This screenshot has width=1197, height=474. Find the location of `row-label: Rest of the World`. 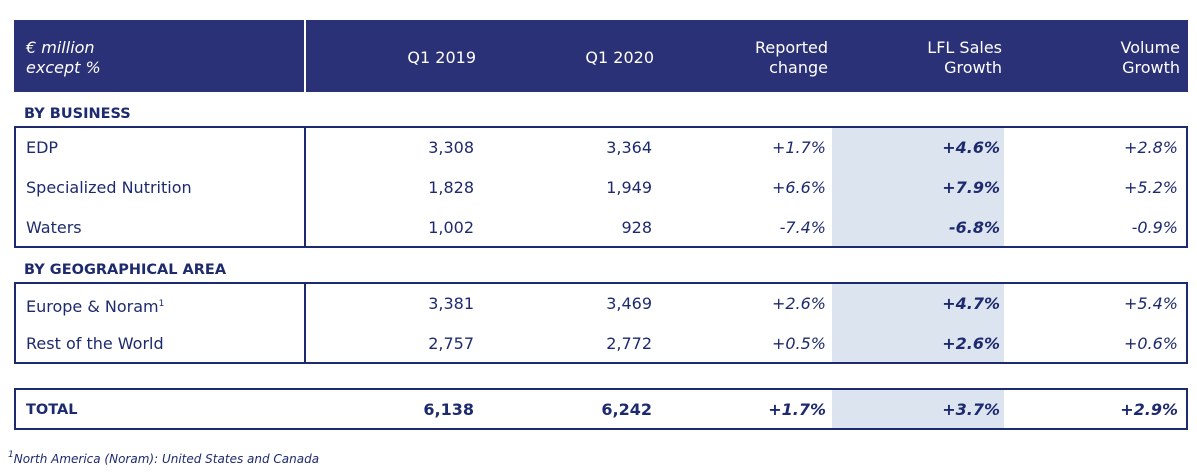

row-label: Rest of the World is located at coordinates (95, 343).